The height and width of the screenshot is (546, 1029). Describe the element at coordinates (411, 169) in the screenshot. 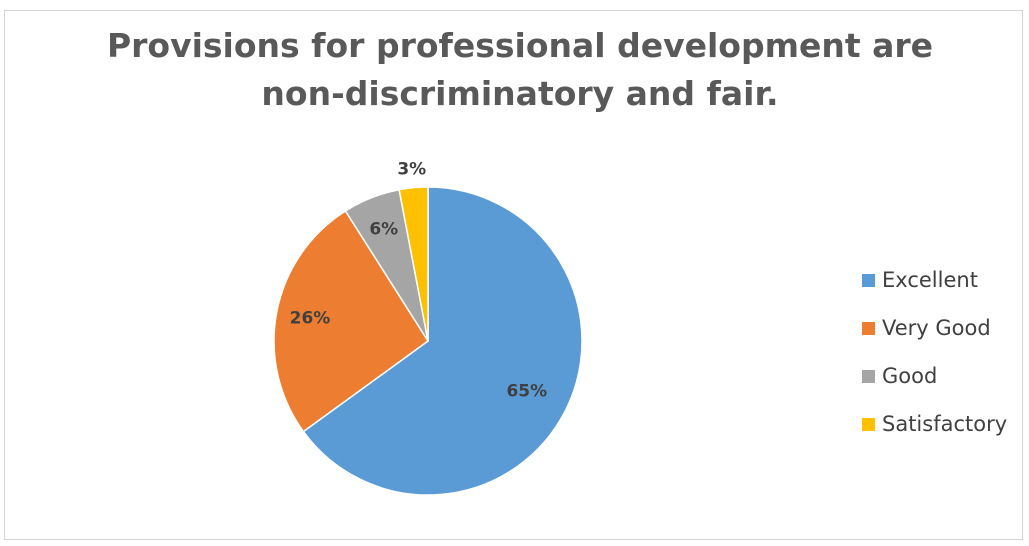

I see `data-label-satisfactory: 3%` at that location.